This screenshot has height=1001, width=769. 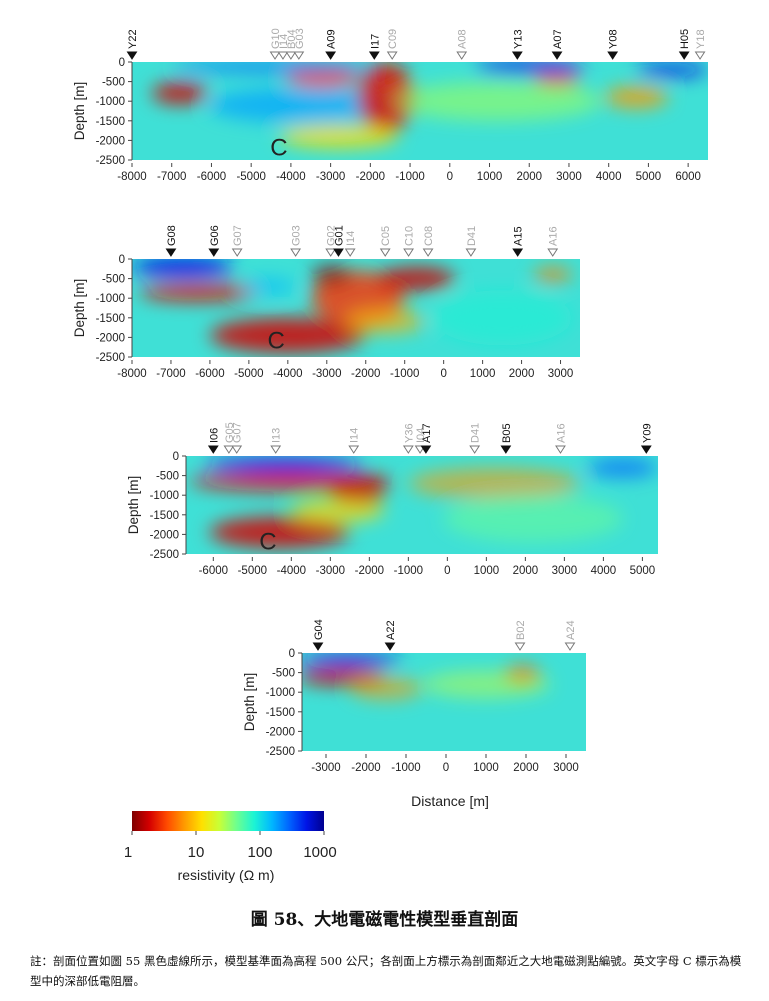 I want to click on station-label: D41, so click(x=472, y=236).